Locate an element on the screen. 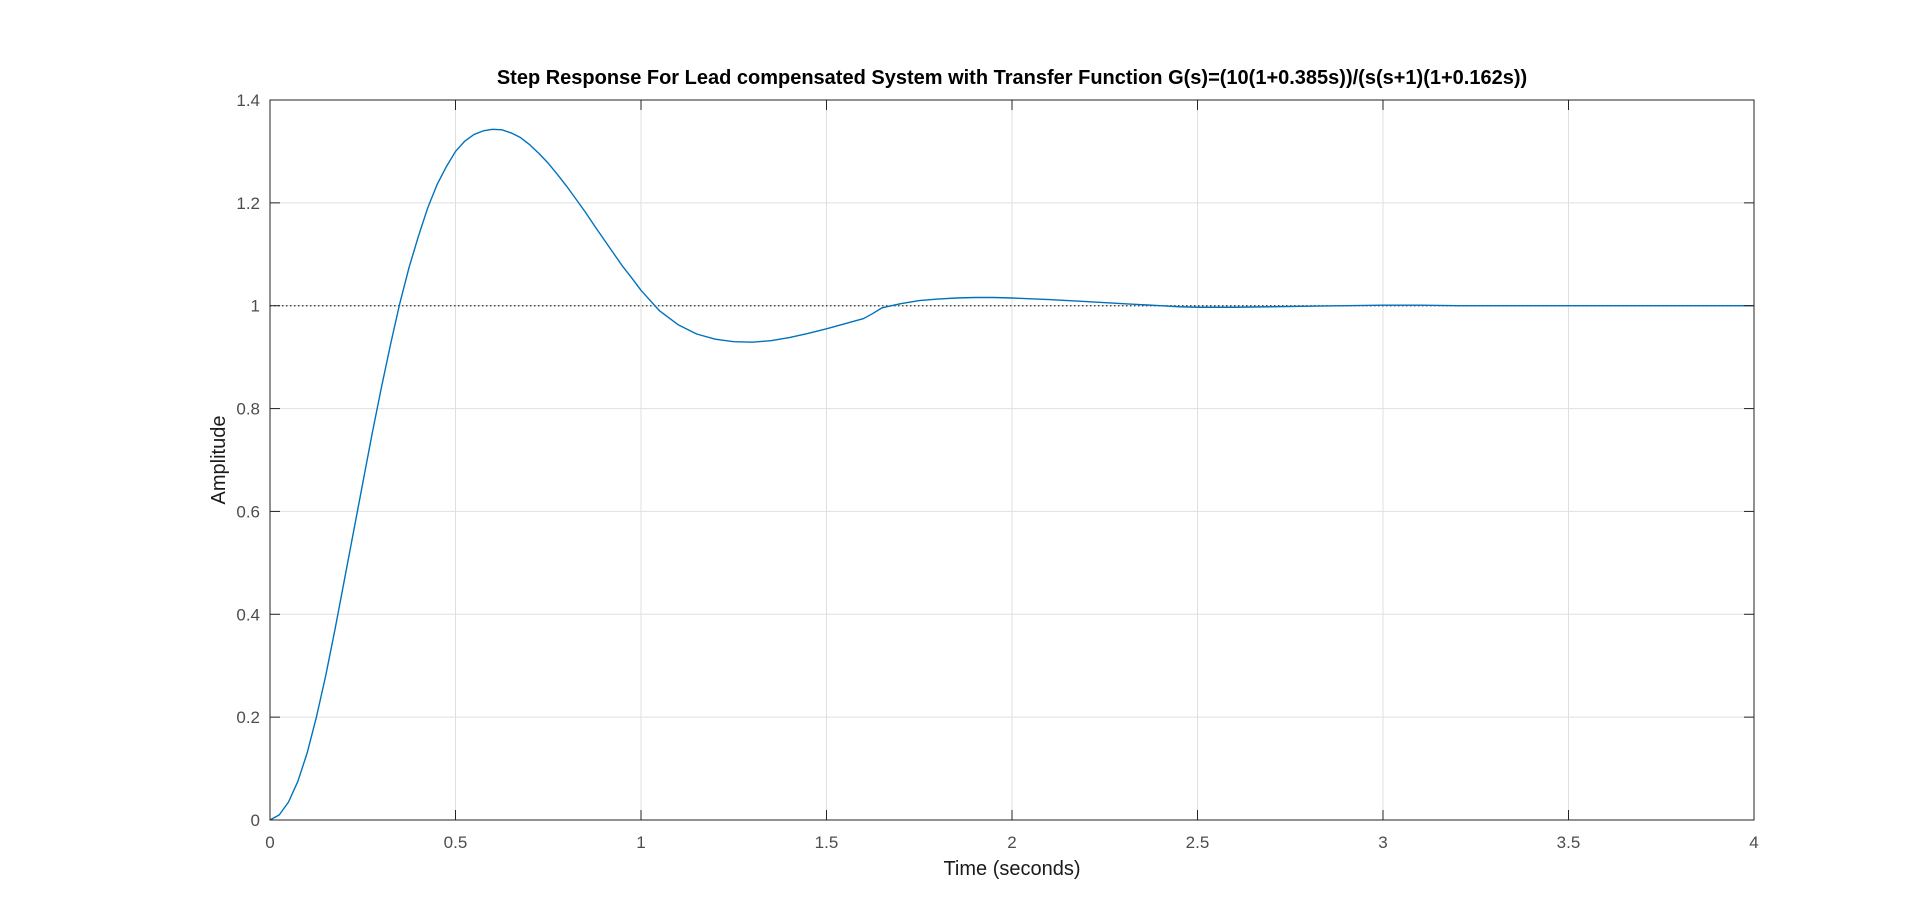 This screenshot has height=911, width=1920. x-tick-label: 0 is located at coordinates (269, 842).